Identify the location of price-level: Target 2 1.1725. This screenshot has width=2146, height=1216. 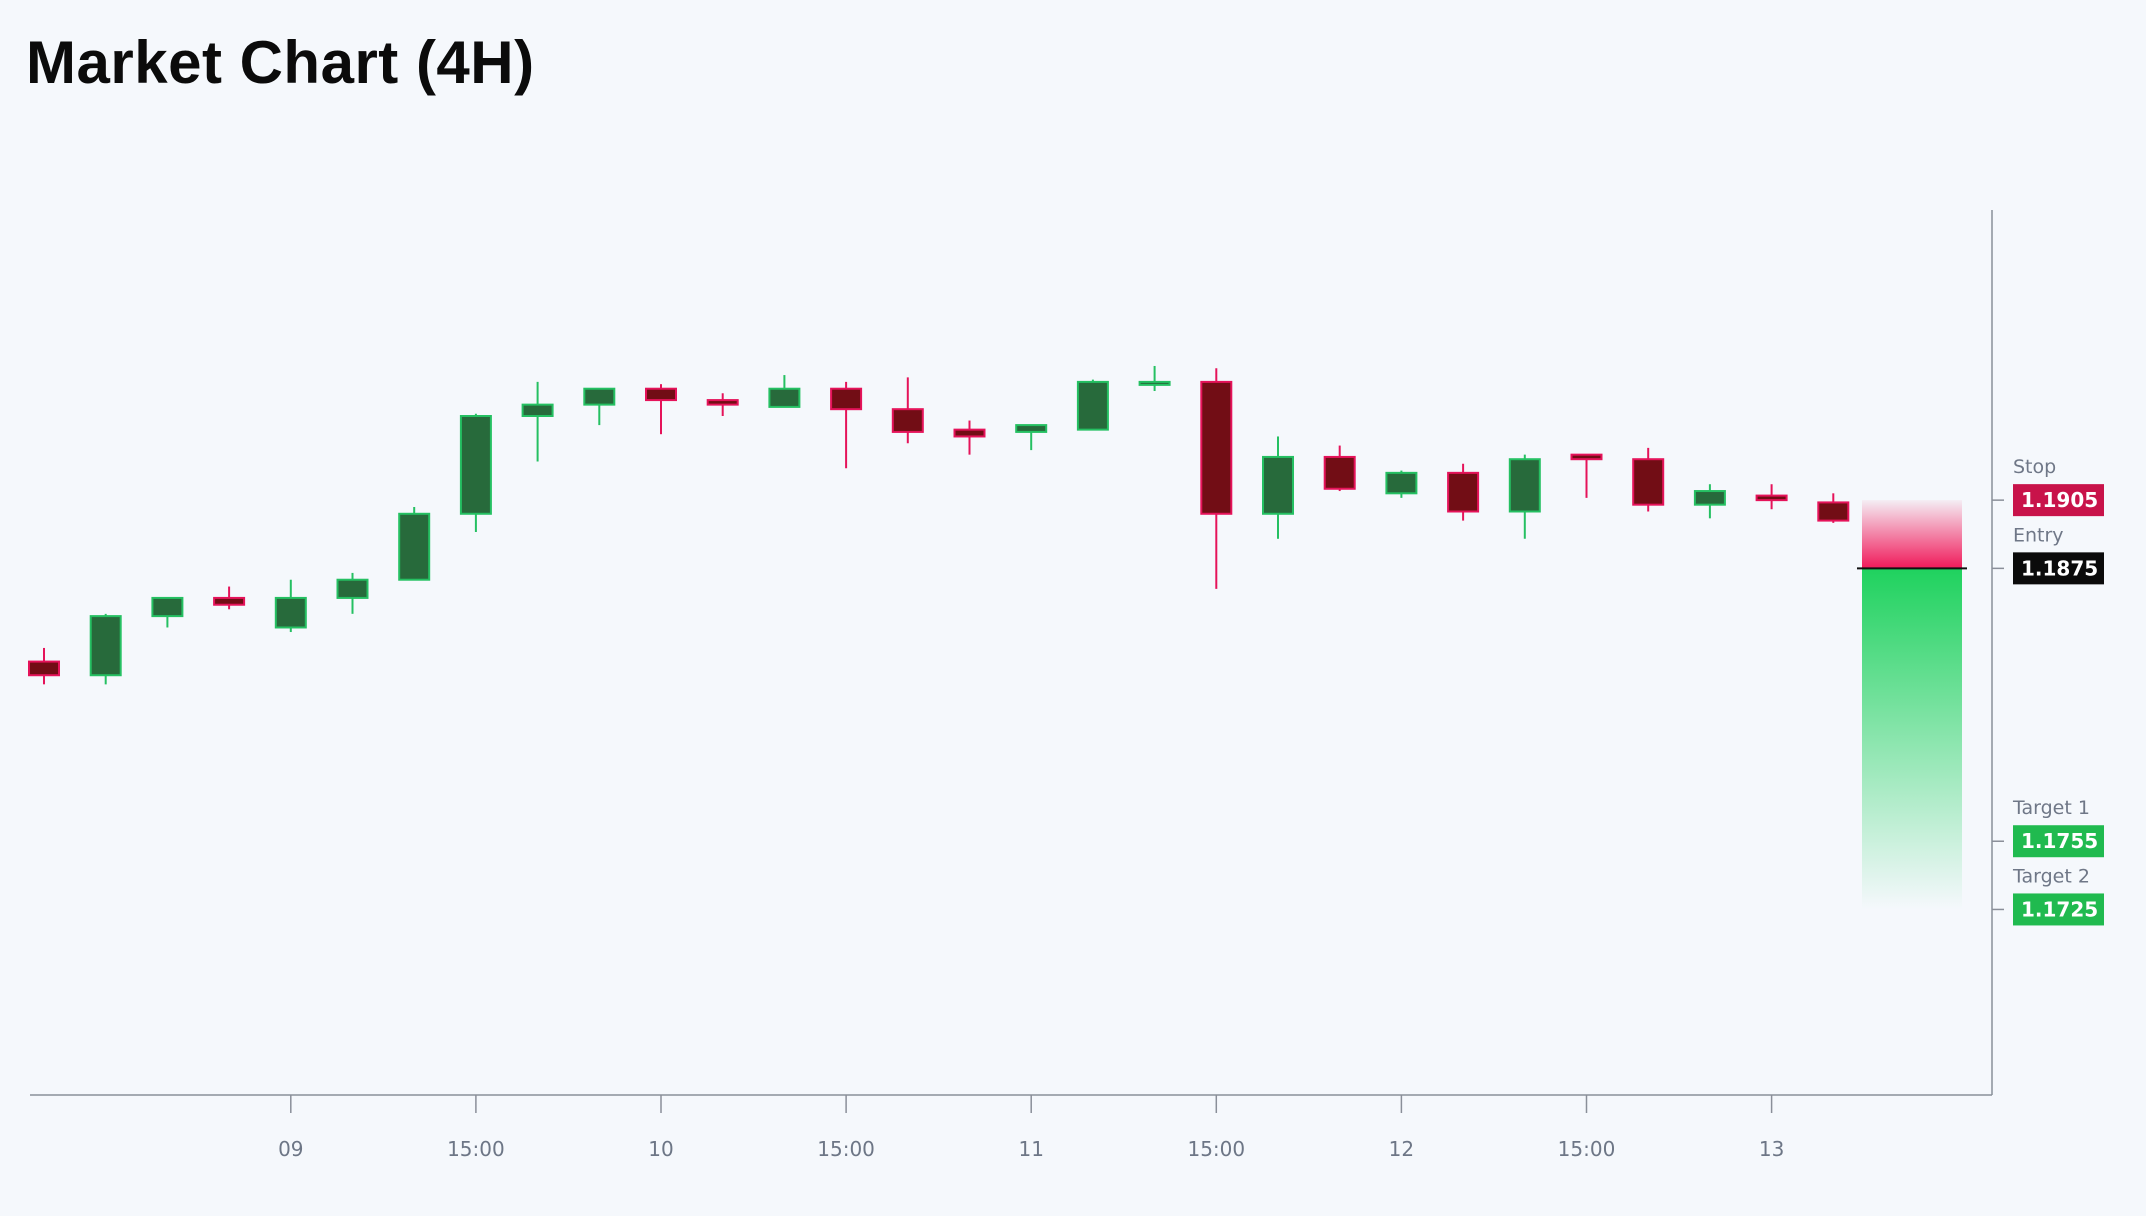
(2048, 895).